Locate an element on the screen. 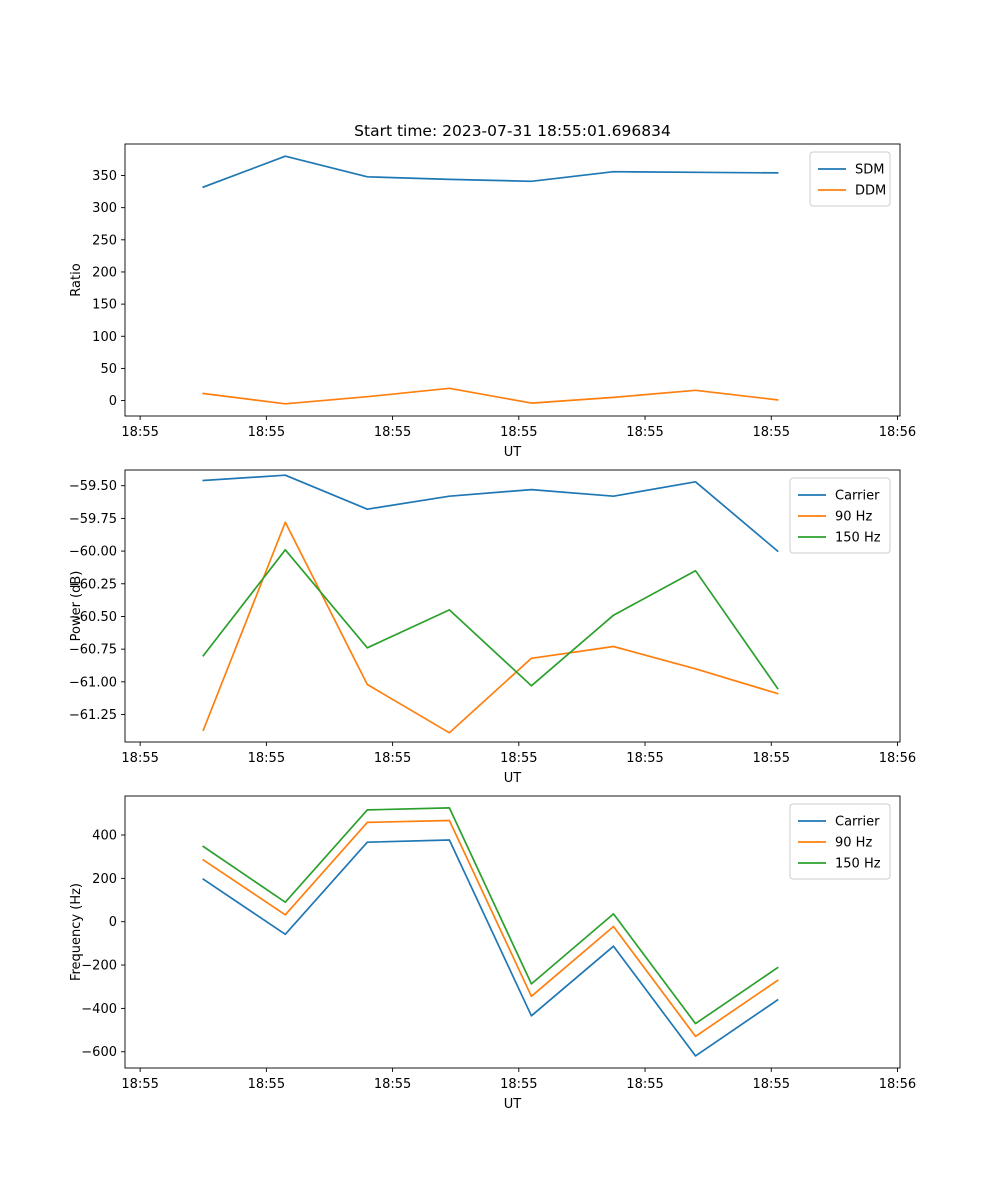 The width and height of the screenshot is (1000, 1200). legend-label: DDM is located at coordinates (870, 191).